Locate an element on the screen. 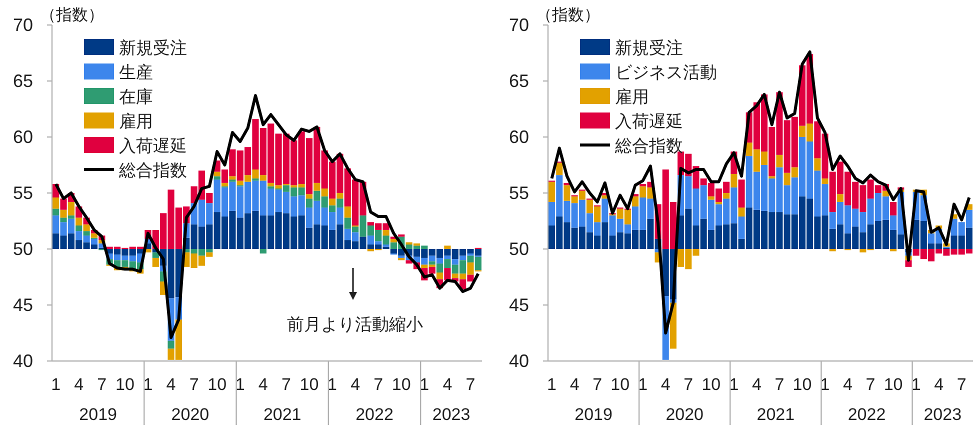  annotation: 前月より活動縮小 is located at coordinates (355, 324).